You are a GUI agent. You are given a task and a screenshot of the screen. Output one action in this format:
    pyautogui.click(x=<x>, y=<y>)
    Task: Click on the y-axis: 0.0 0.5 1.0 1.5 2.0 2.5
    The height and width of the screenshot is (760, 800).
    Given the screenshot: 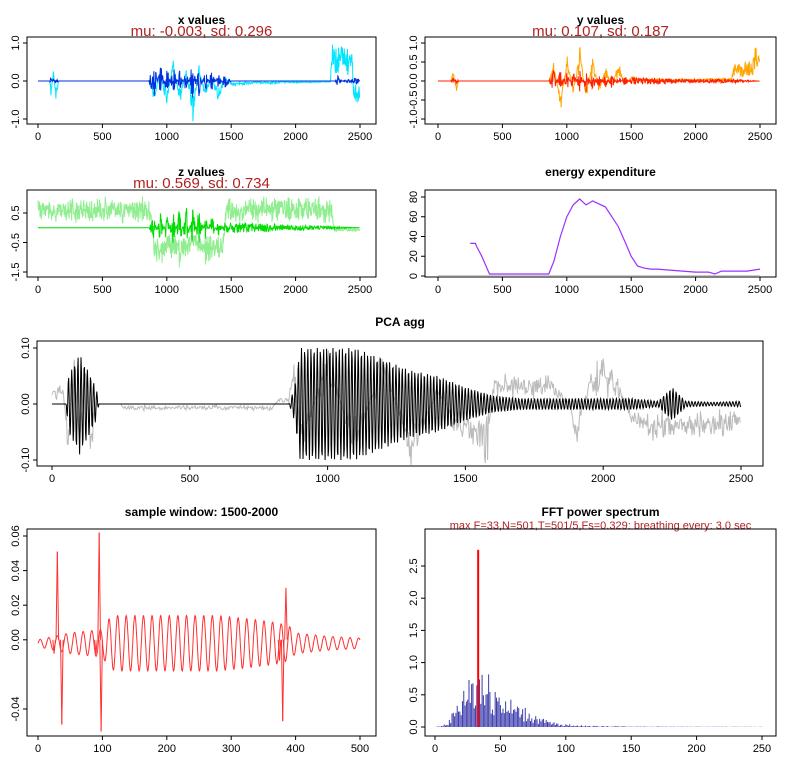 What is the action you would take?
    pyautogui.click(x=416, y=646)
    